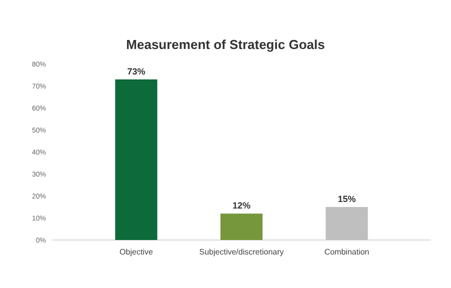 This screenshot has width=451, height=288. What do you see at coordinates (241, 252) in the screenshot?
I see `x-tick-label: Subjective/discretionary` at bounding box center [241, 252].